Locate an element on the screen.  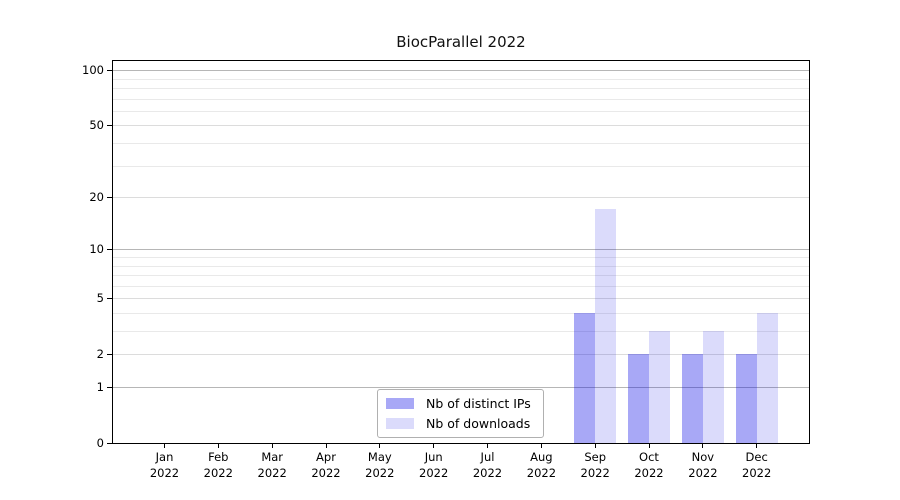
x-tick-mark-aug is located at coordinates (541, 446).